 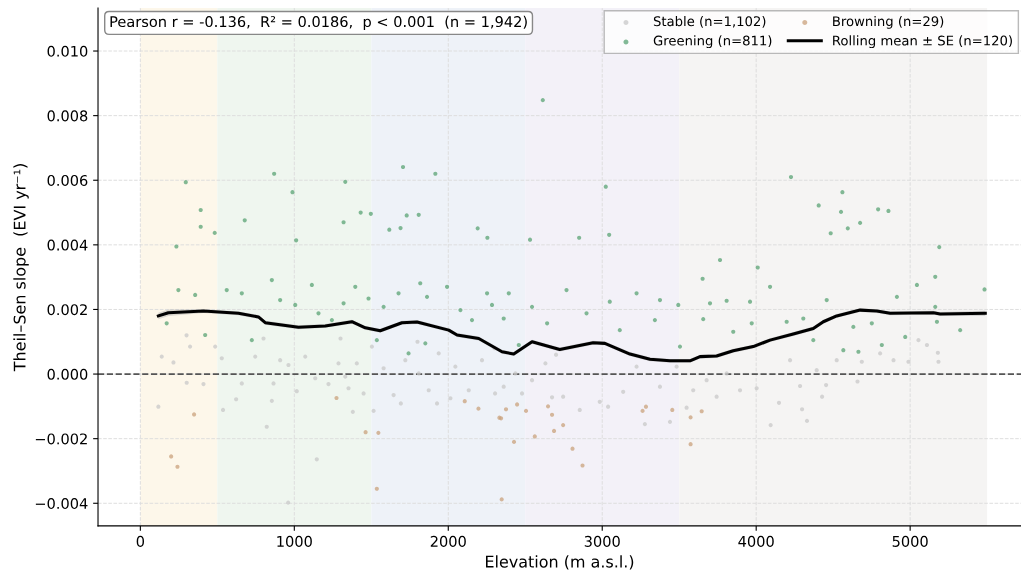 What do you see at coordinates (922, 42) in the screenshot?
I see `legend-label: Rolling mean ± SE (n=120)` at bounding box center [922, 42].